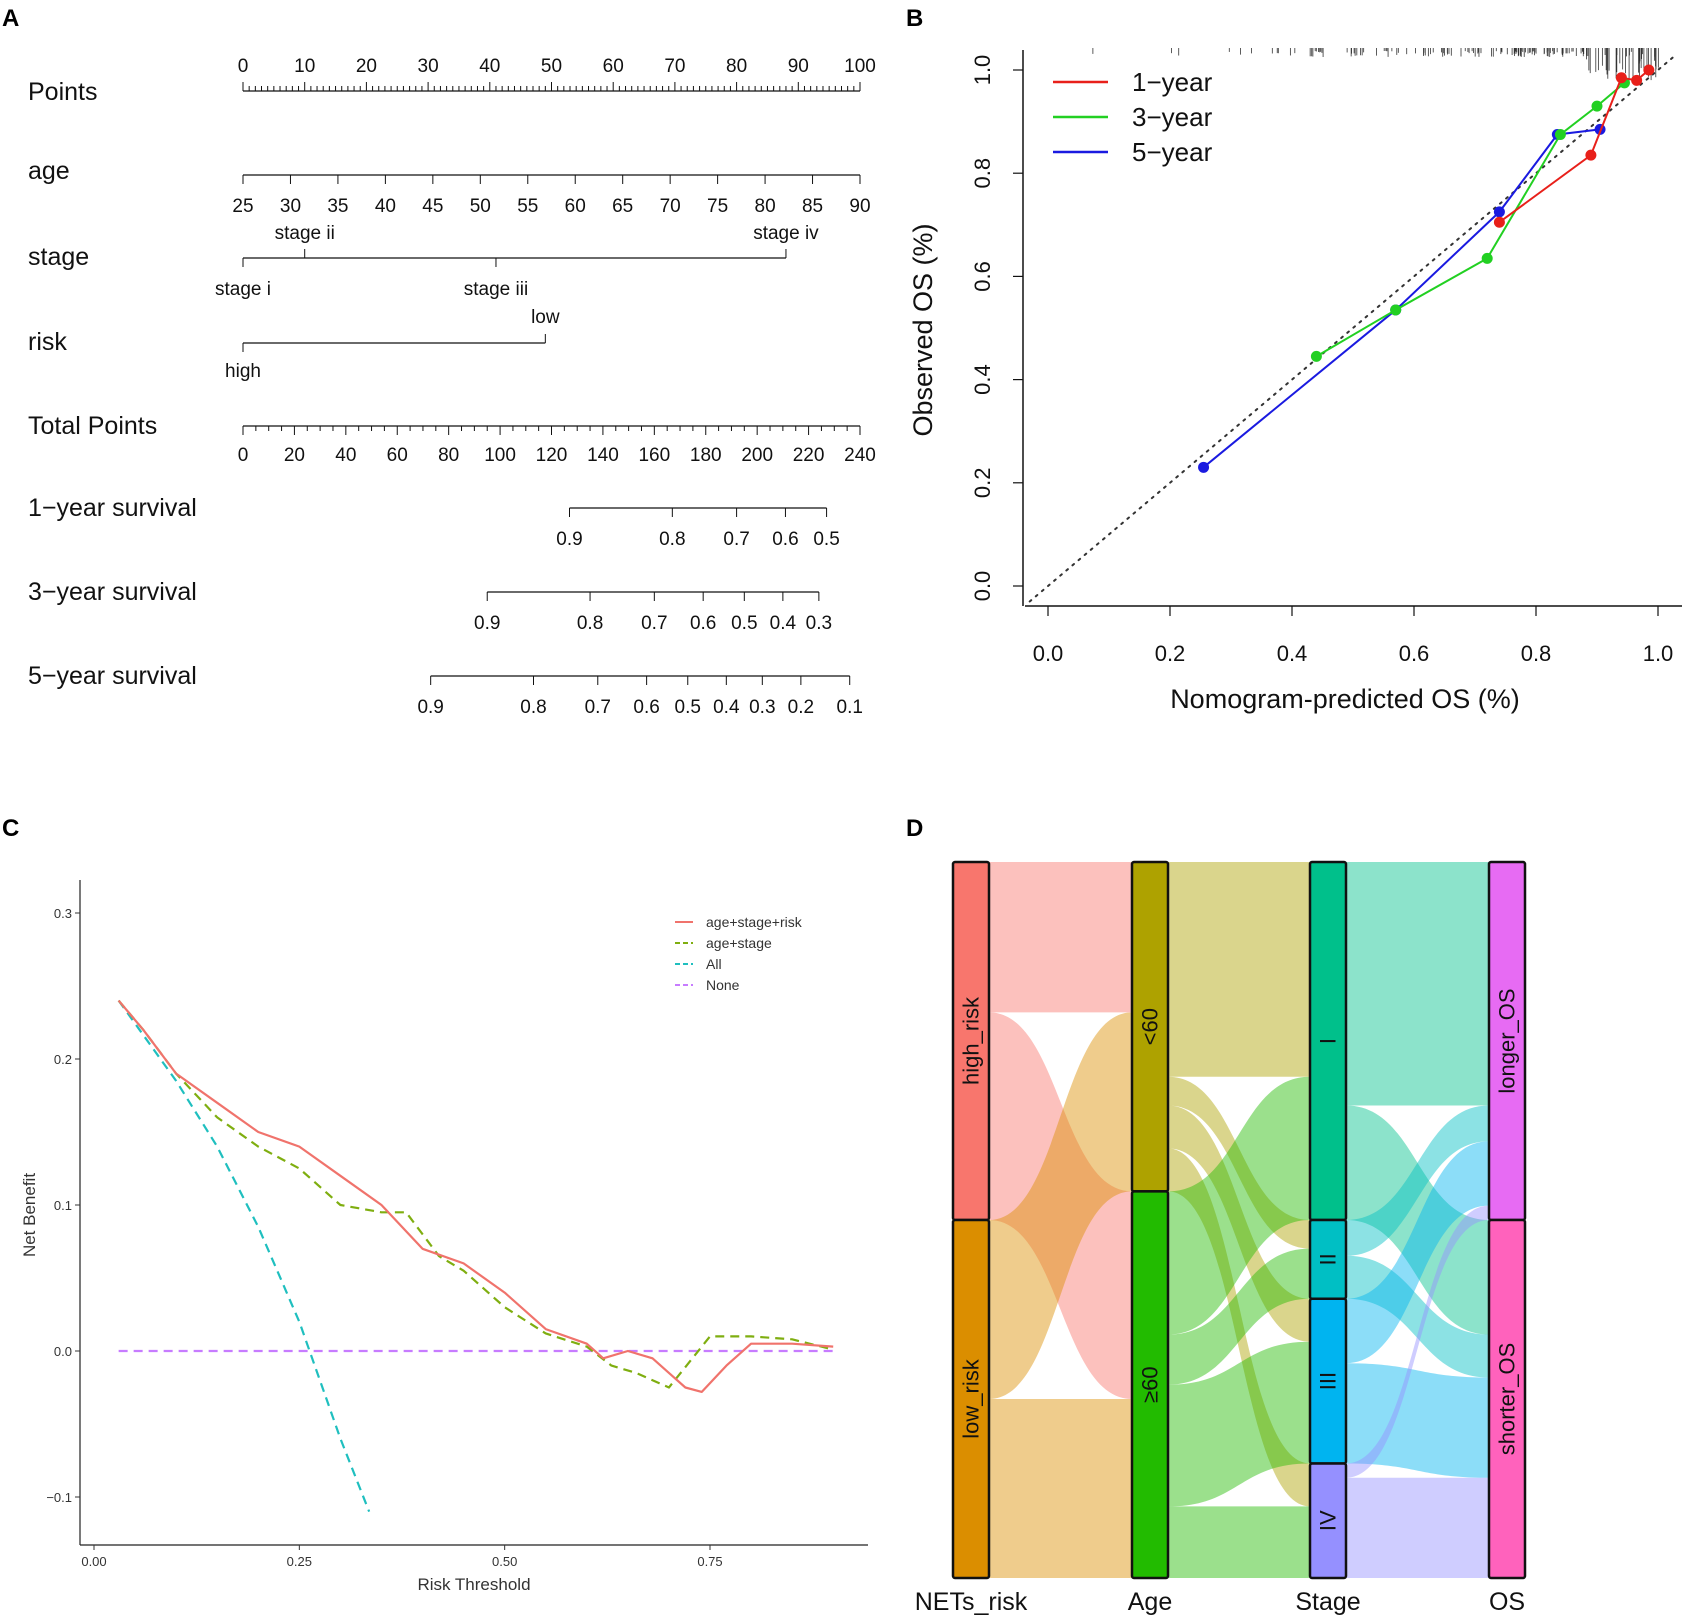  What do you see at coordinates (305, 233) in the screenshot?
I see `stage-level-label-stage-ii: stage ii` at bounding box center [305, 233].